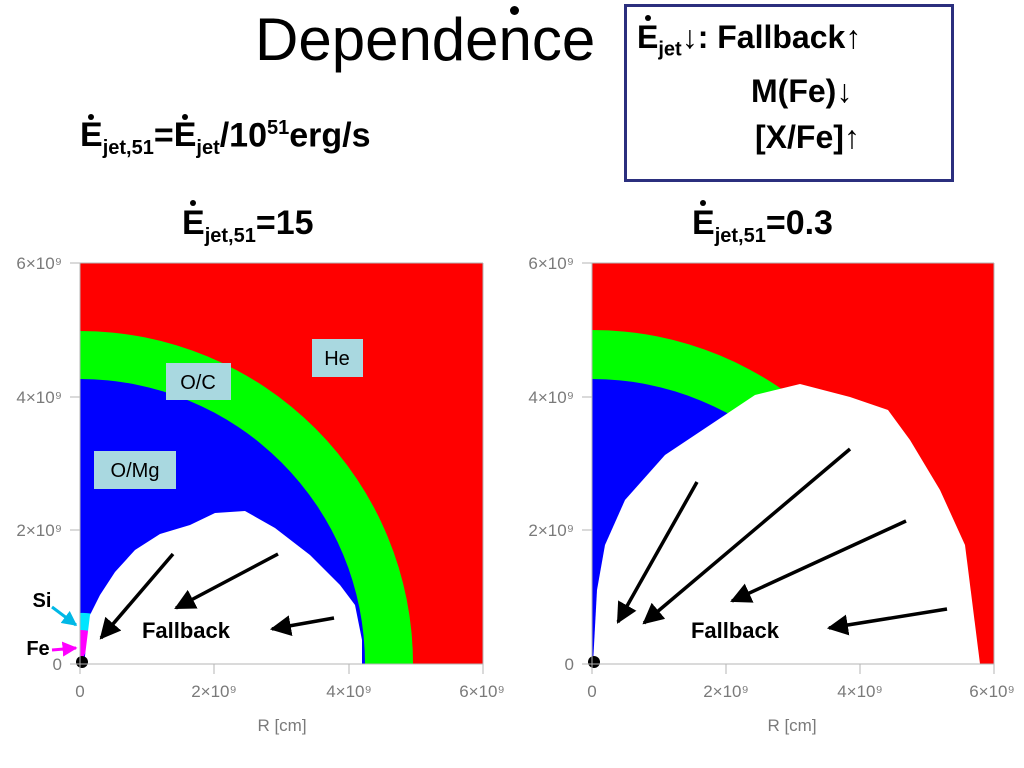  Describe the element at coordinates (802, 91) in the screenshot. I see `summary-line-2: M(Fe)↓` at that location.